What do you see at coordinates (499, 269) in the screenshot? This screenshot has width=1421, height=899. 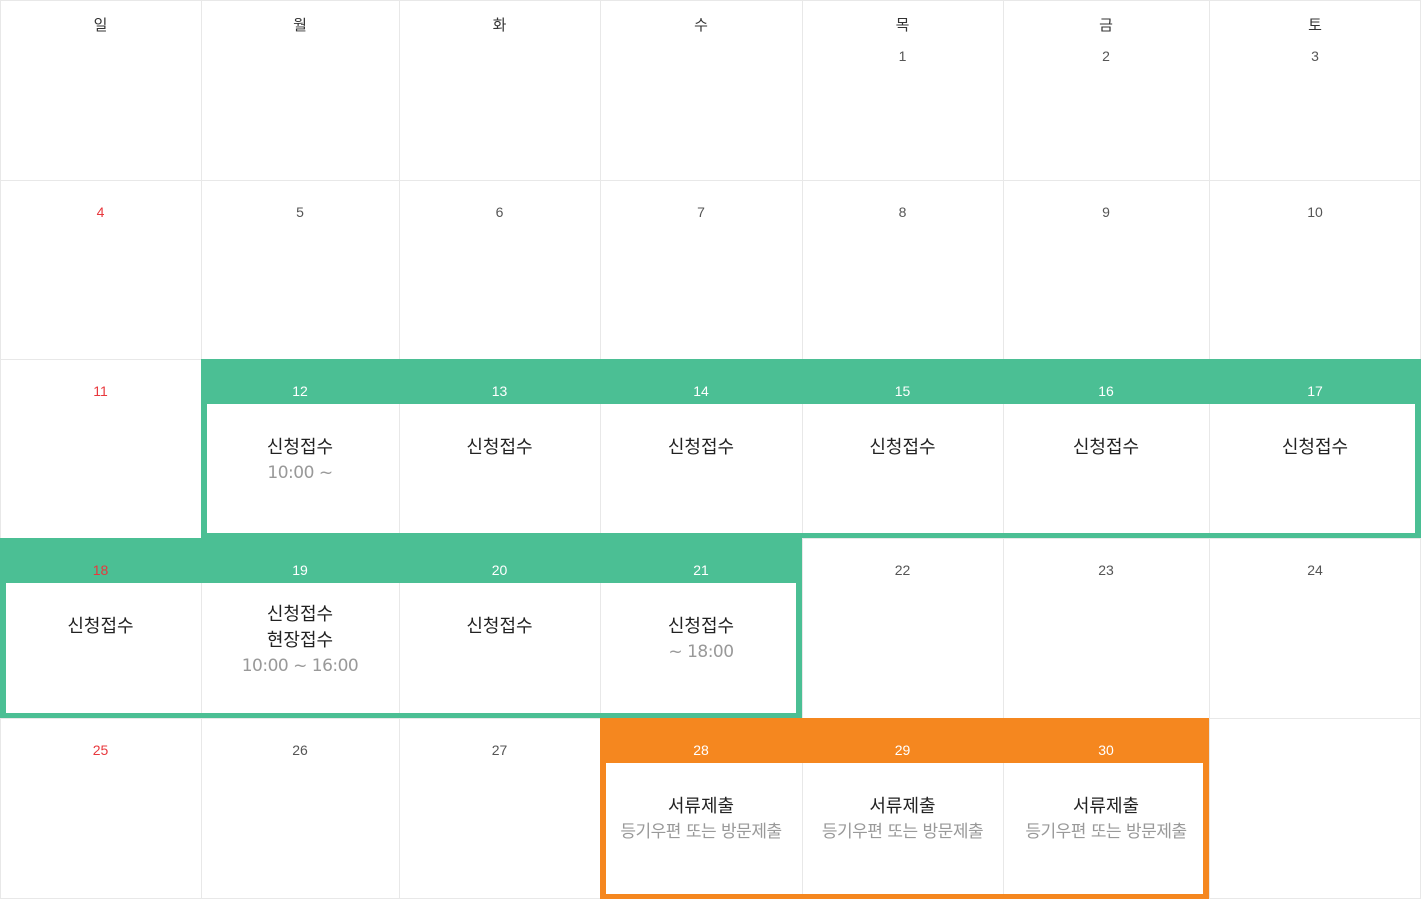 I see `day-cell-6: 6` at bounding box center [499, 269].